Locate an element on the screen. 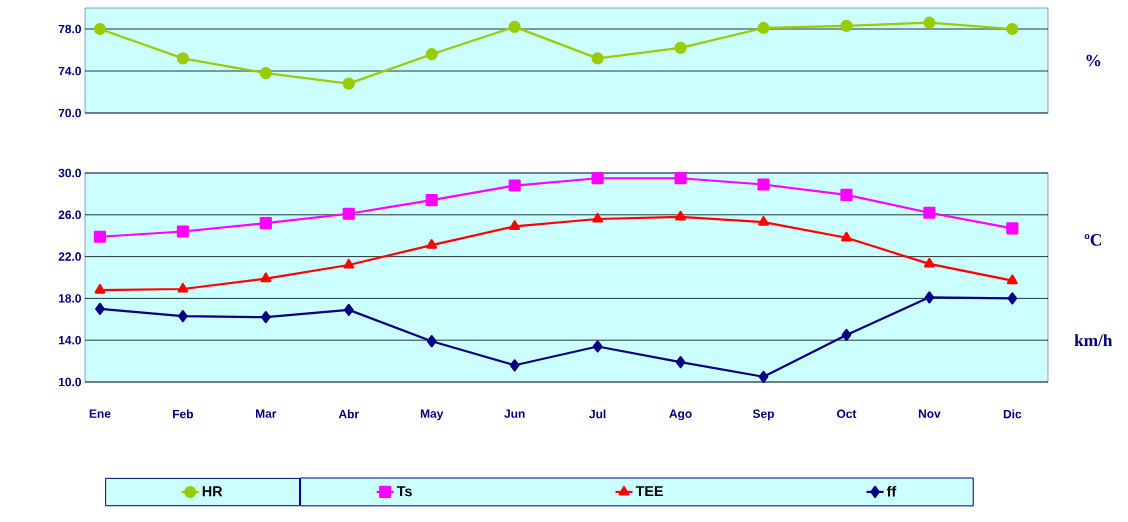 The width and height of the screenshot is (1128, 522). x-tick-label: Dic is located at coordinates (1012, 414).